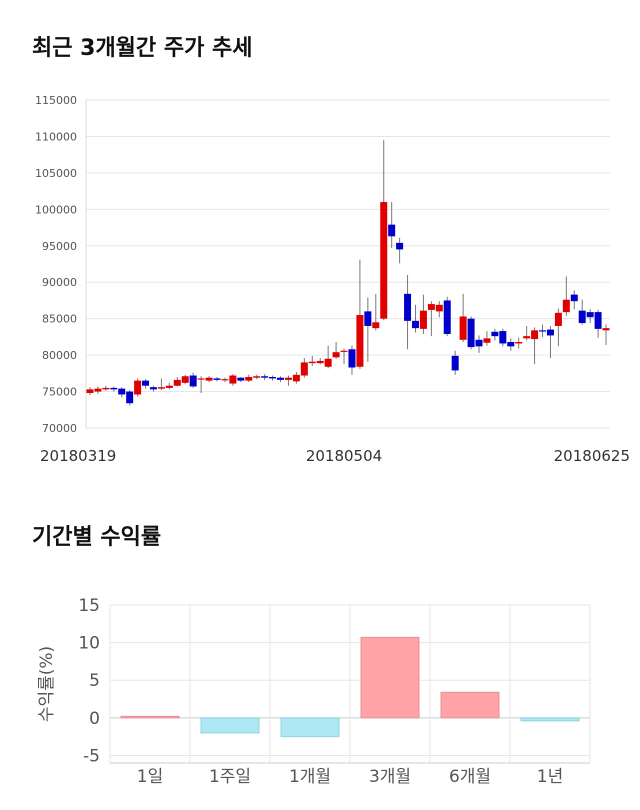 The image size is (640, 810). Describe the element at coordinates (94, 719) in the screenshot. I see `y-tick-label: 0` at that location.